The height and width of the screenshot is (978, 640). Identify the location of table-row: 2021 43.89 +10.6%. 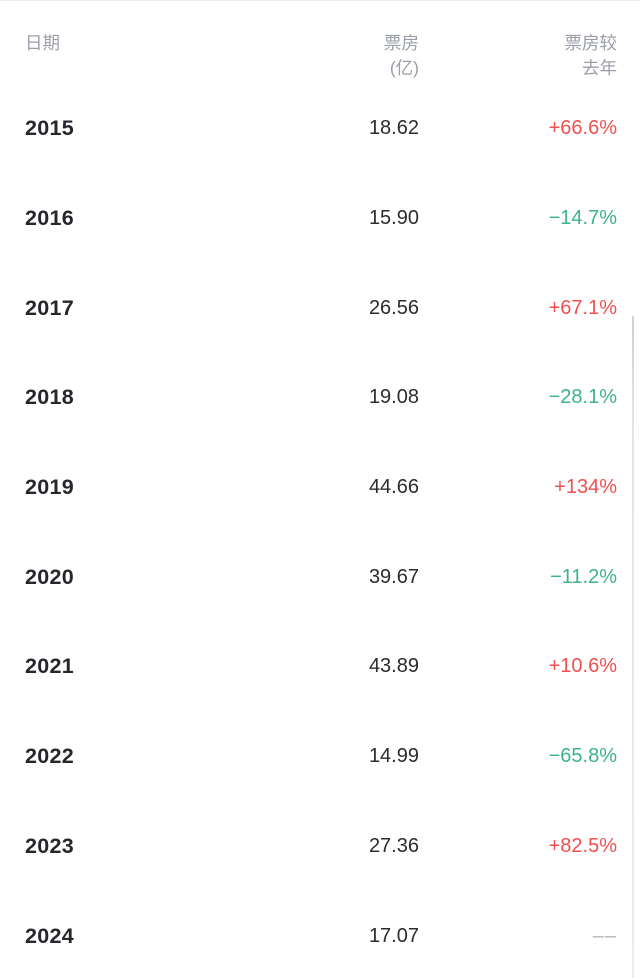
(320, 667).